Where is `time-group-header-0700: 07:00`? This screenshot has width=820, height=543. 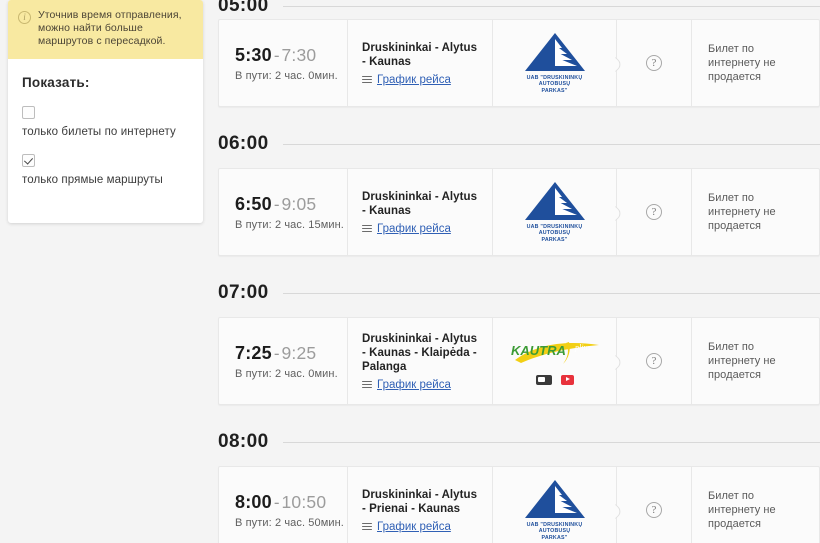 time-group-header-0700: 07:00 is located at coordinates (519, 291).